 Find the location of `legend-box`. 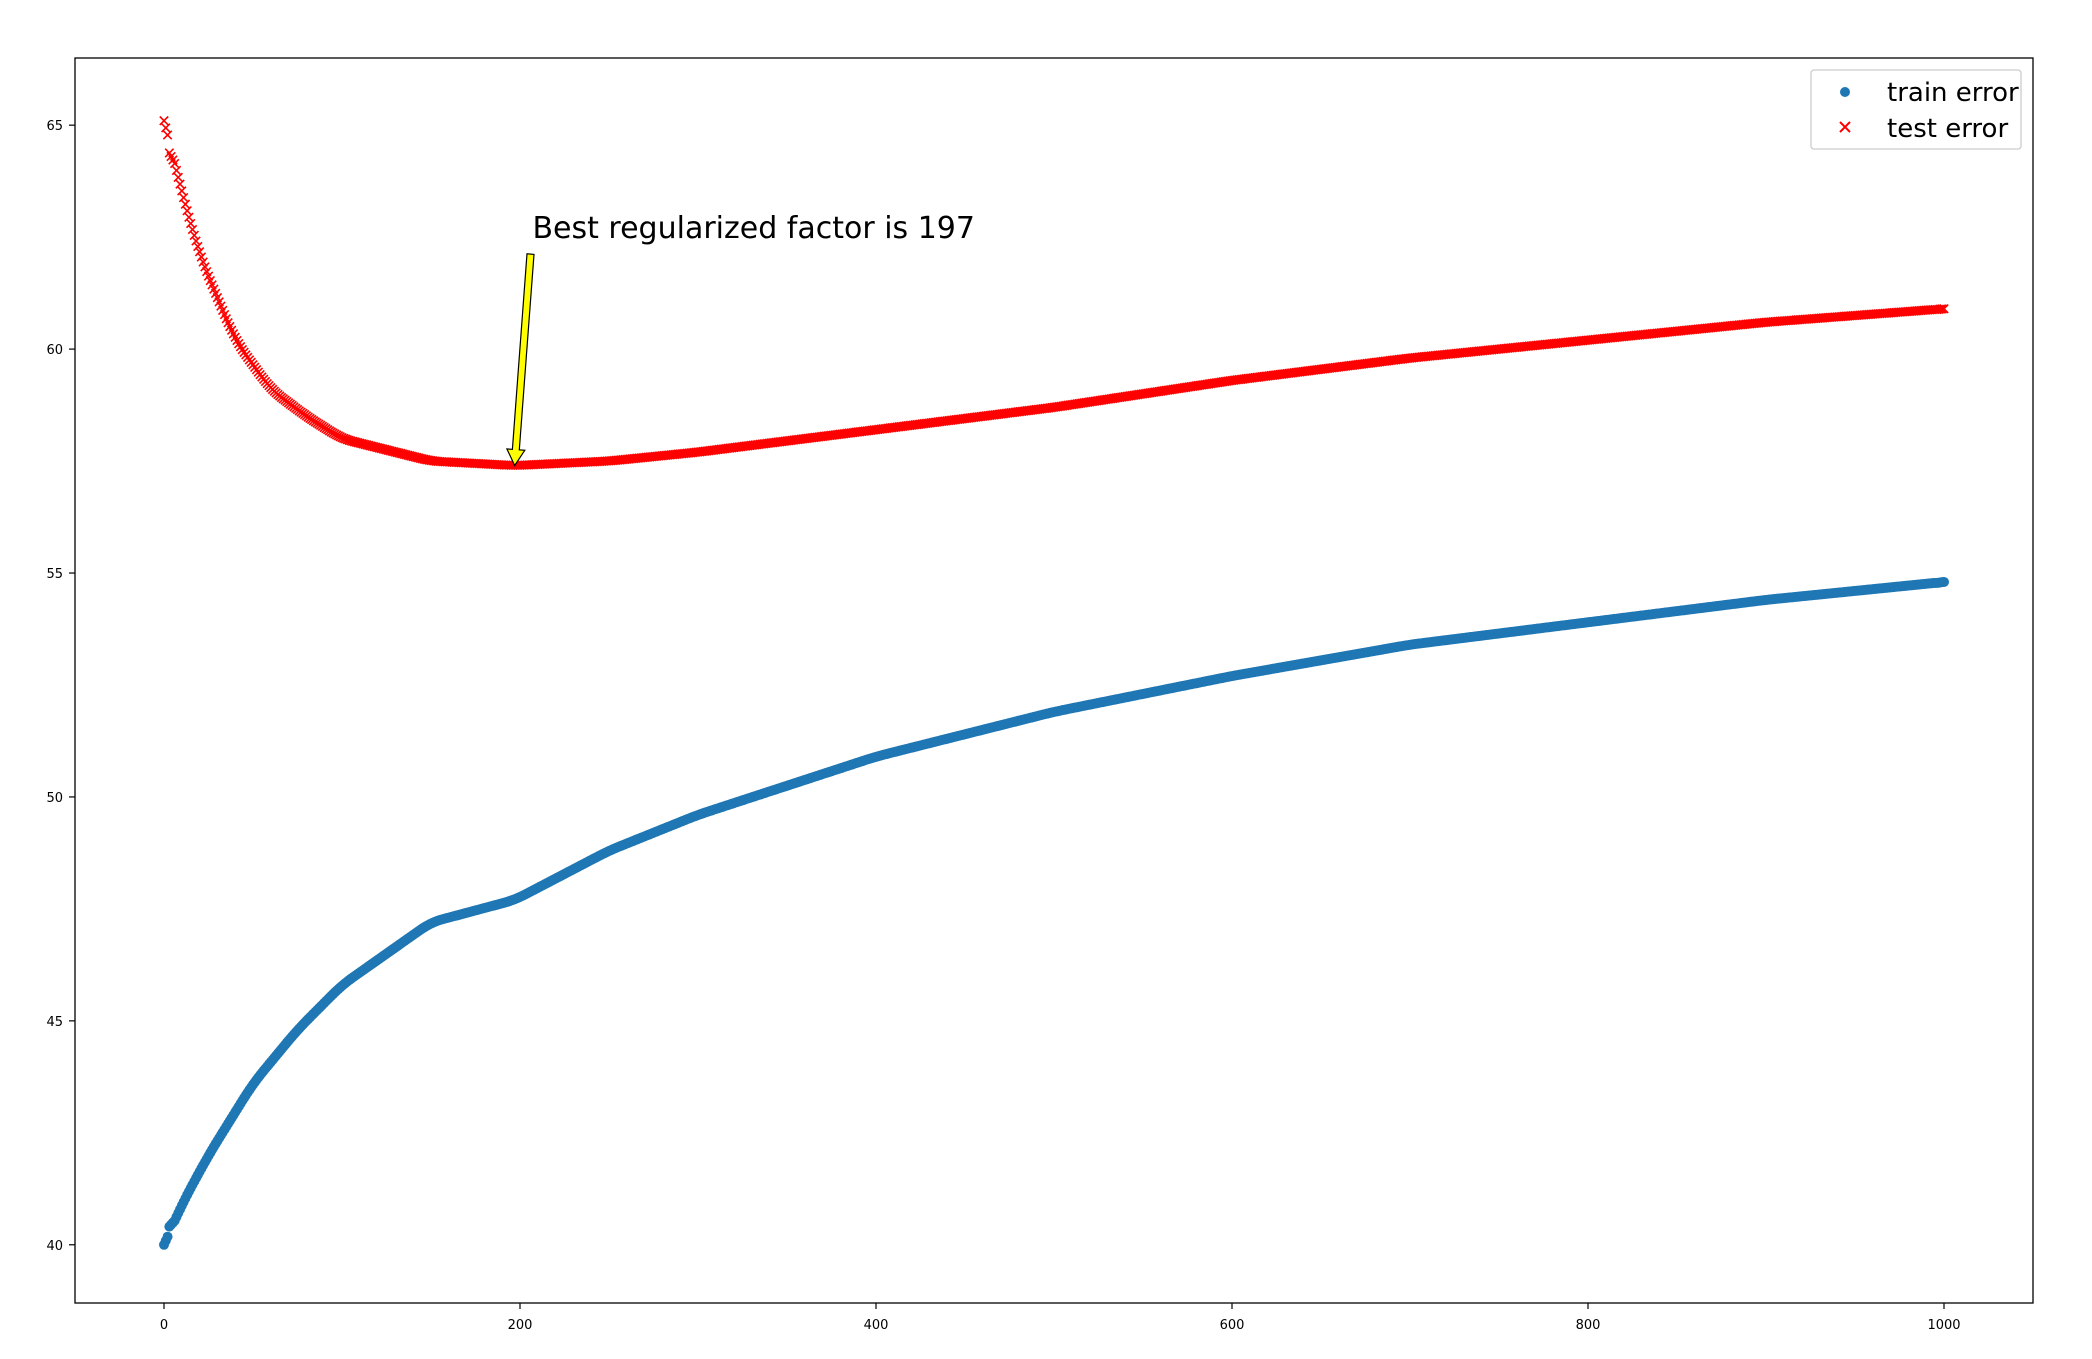

legend-box is located at coordinates (1916, 109).